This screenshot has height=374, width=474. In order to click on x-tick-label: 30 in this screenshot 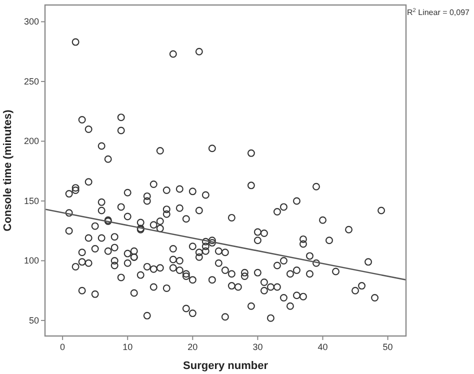, I will do `click(257, 347)`.